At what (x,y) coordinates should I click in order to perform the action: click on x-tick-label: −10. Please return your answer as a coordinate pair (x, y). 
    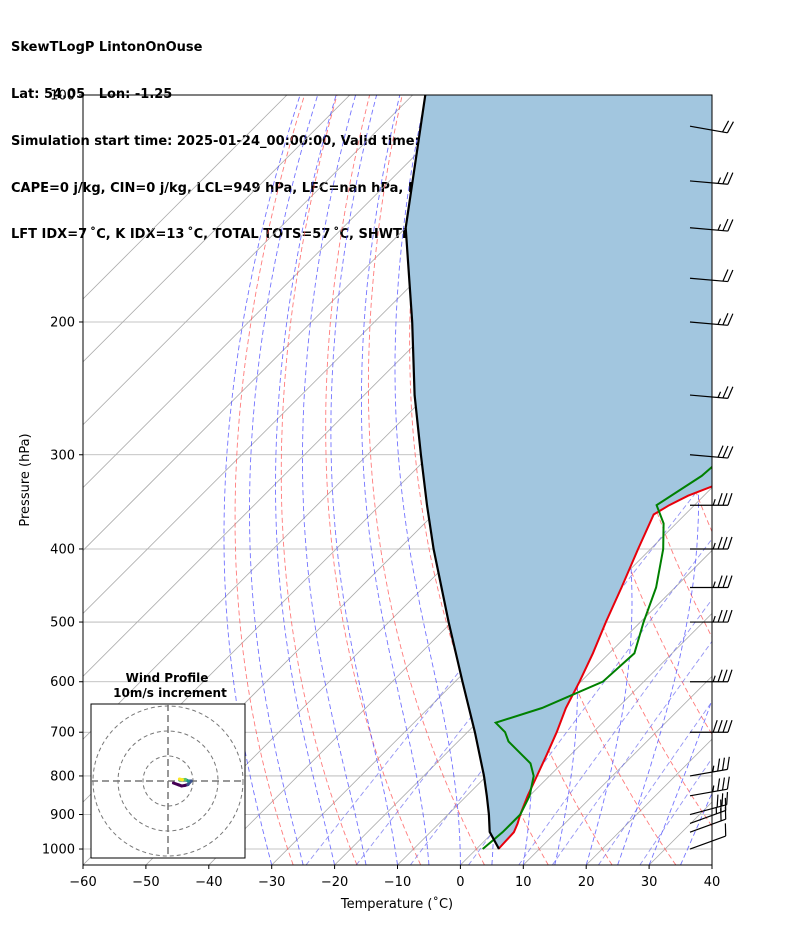
    Looking at the image, I should click on (397, 882).